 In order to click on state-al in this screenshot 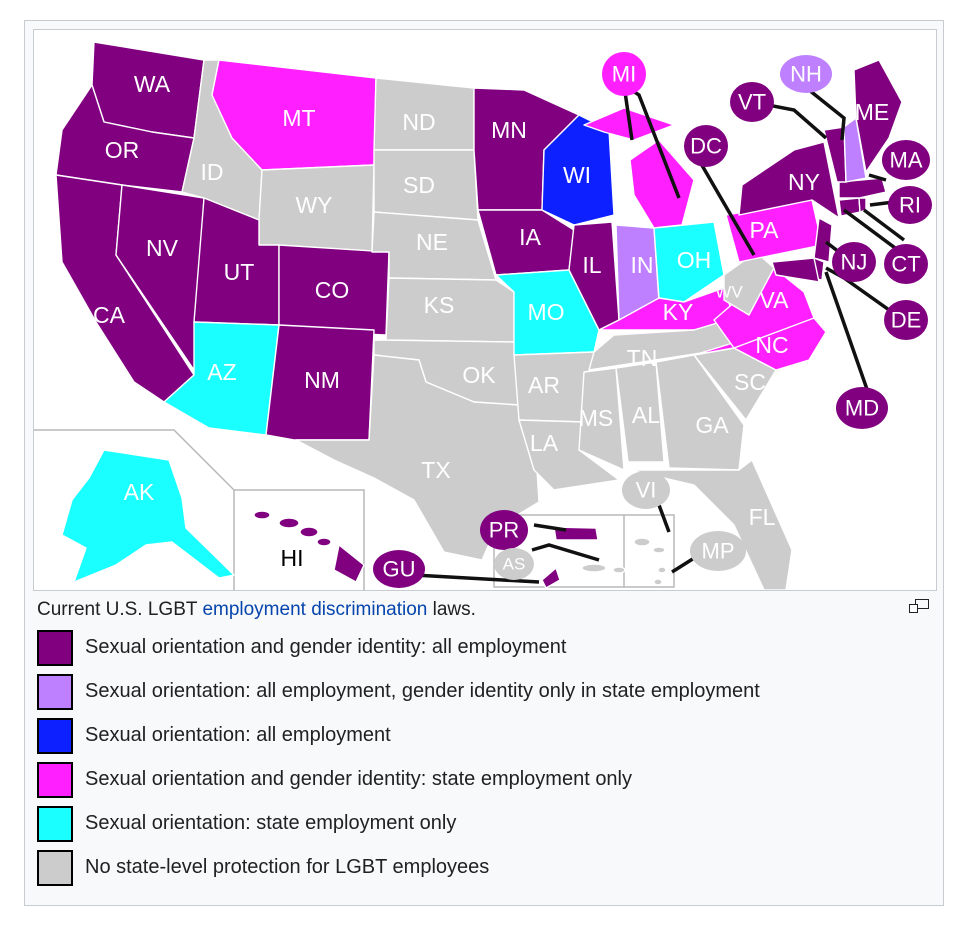, I will do `click(640, 412)`.